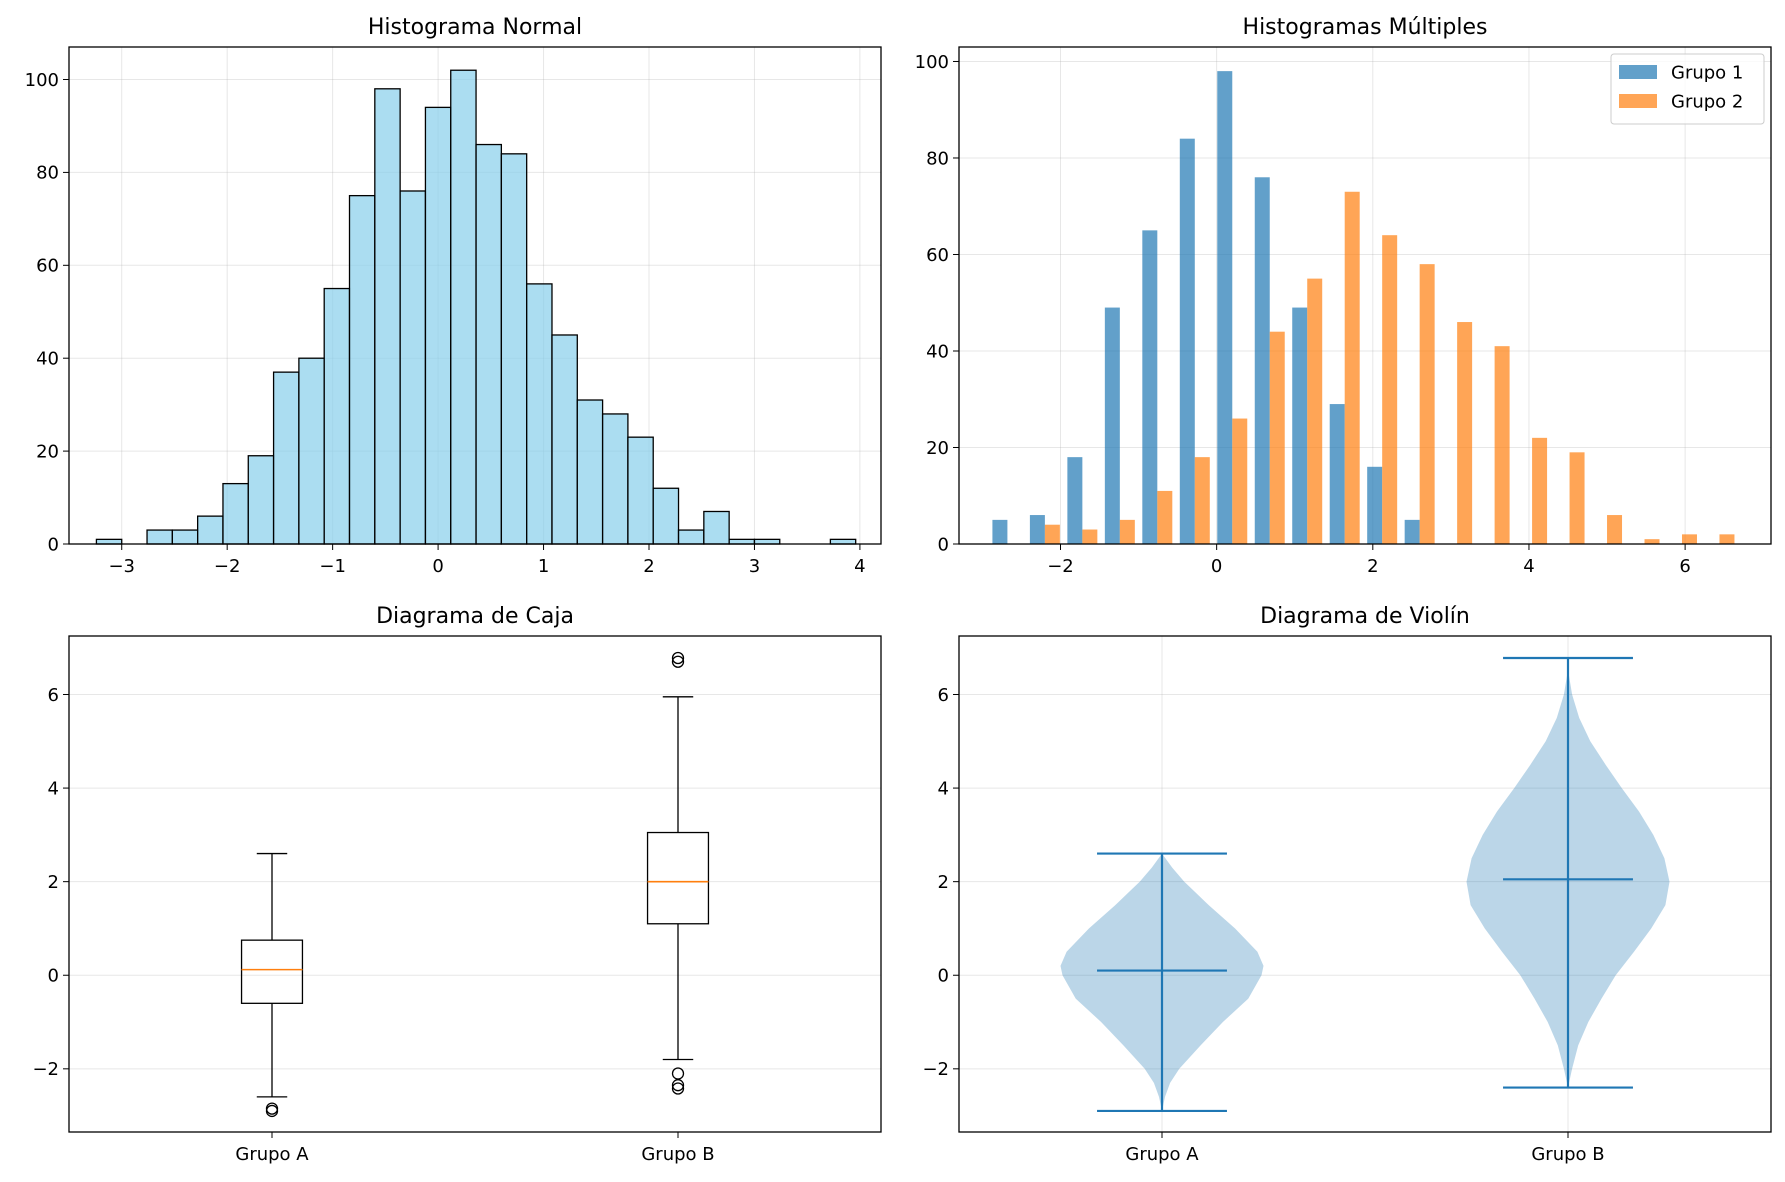 Image resolution: width=1785 pixels, height=1182 pixels. I want to click on x-tick-label: −3, so click(121, 566).